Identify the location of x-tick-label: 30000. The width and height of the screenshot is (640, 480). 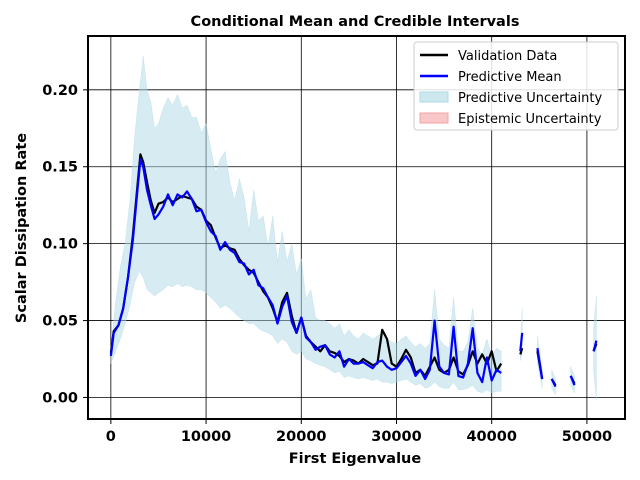
(396, 437).